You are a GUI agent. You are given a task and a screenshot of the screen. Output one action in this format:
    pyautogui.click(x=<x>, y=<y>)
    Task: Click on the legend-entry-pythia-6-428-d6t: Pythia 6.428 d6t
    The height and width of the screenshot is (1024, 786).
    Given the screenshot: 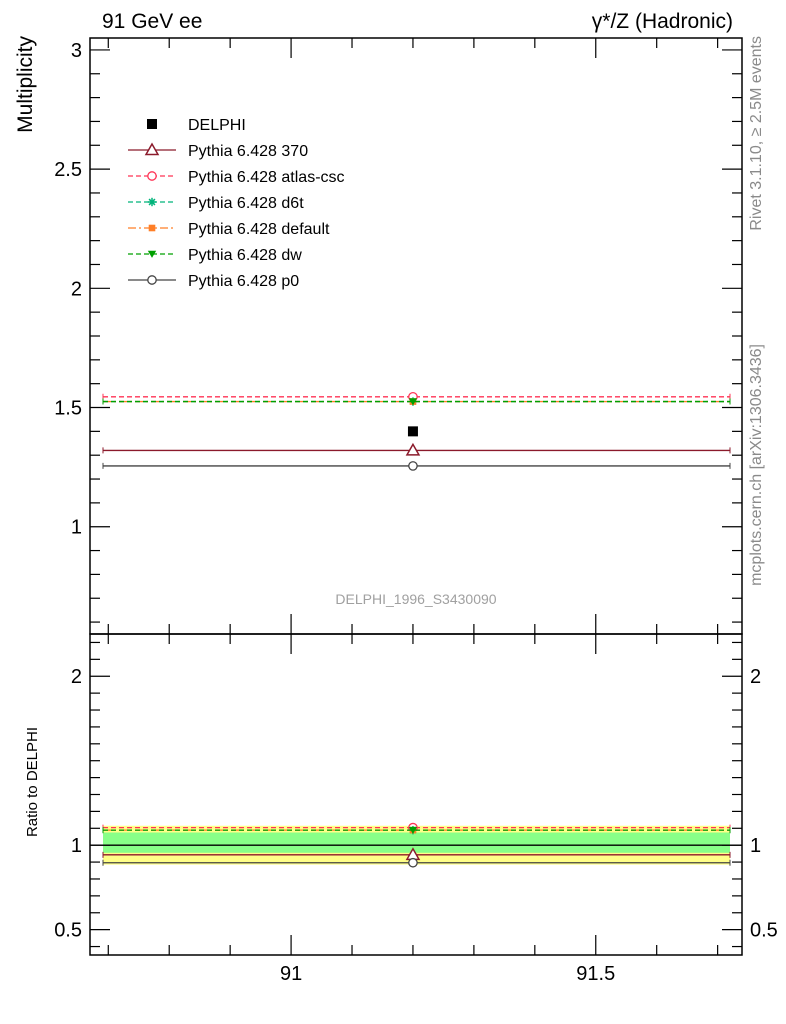 What is the action you would take?
    pyautogui.click(x=216, y=203)
    